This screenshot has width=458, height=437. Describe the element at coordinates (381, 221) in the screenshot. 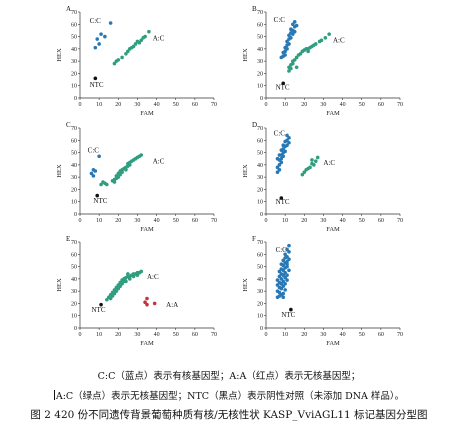

I see `x-tick-label: 60` at that location.